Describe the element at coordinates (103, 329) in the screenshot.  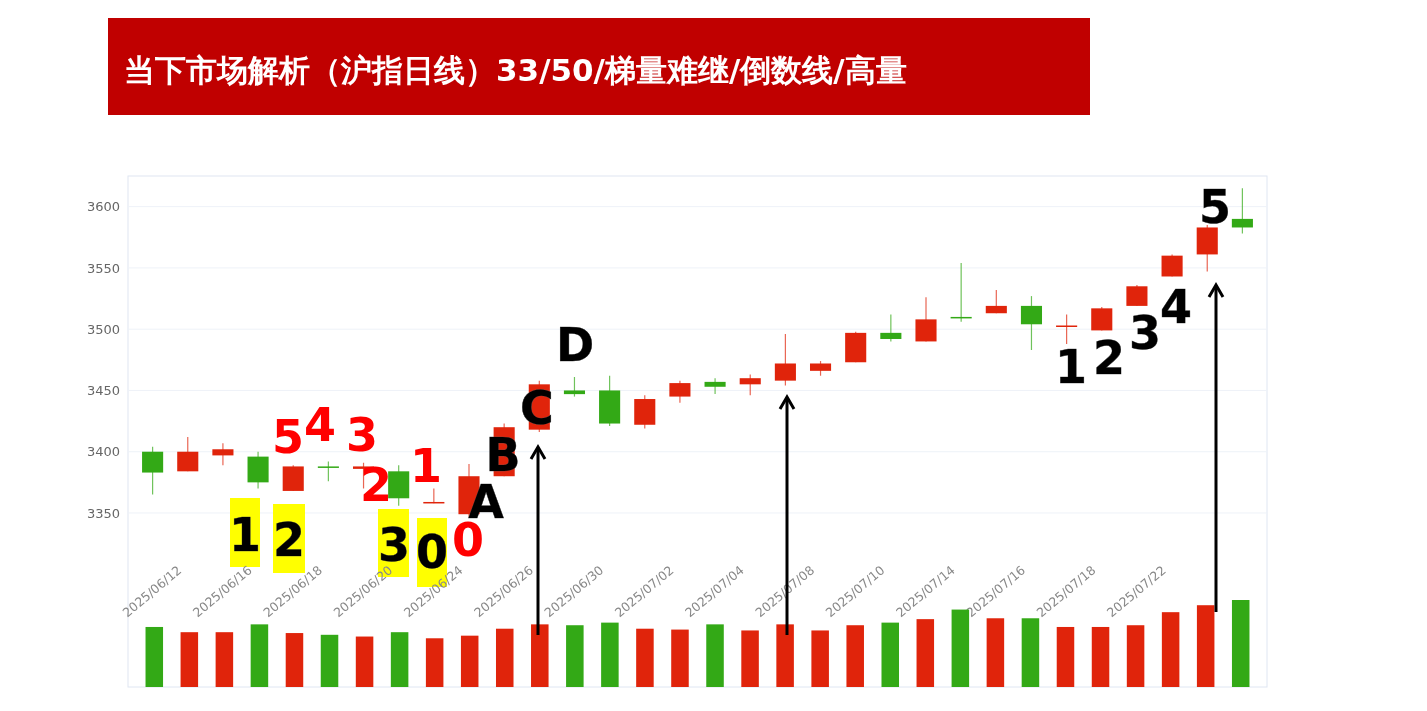
I see `y-tick-label: 3500` at that location.